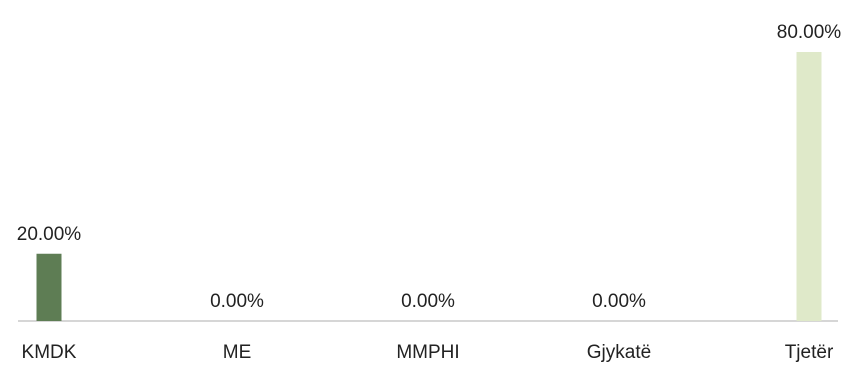 This screenshot has height=365, width=847. What do you see at coordinates (49, 287) in the screenshot?
I see `bar-kmdk` at bounding box center [49, 287].